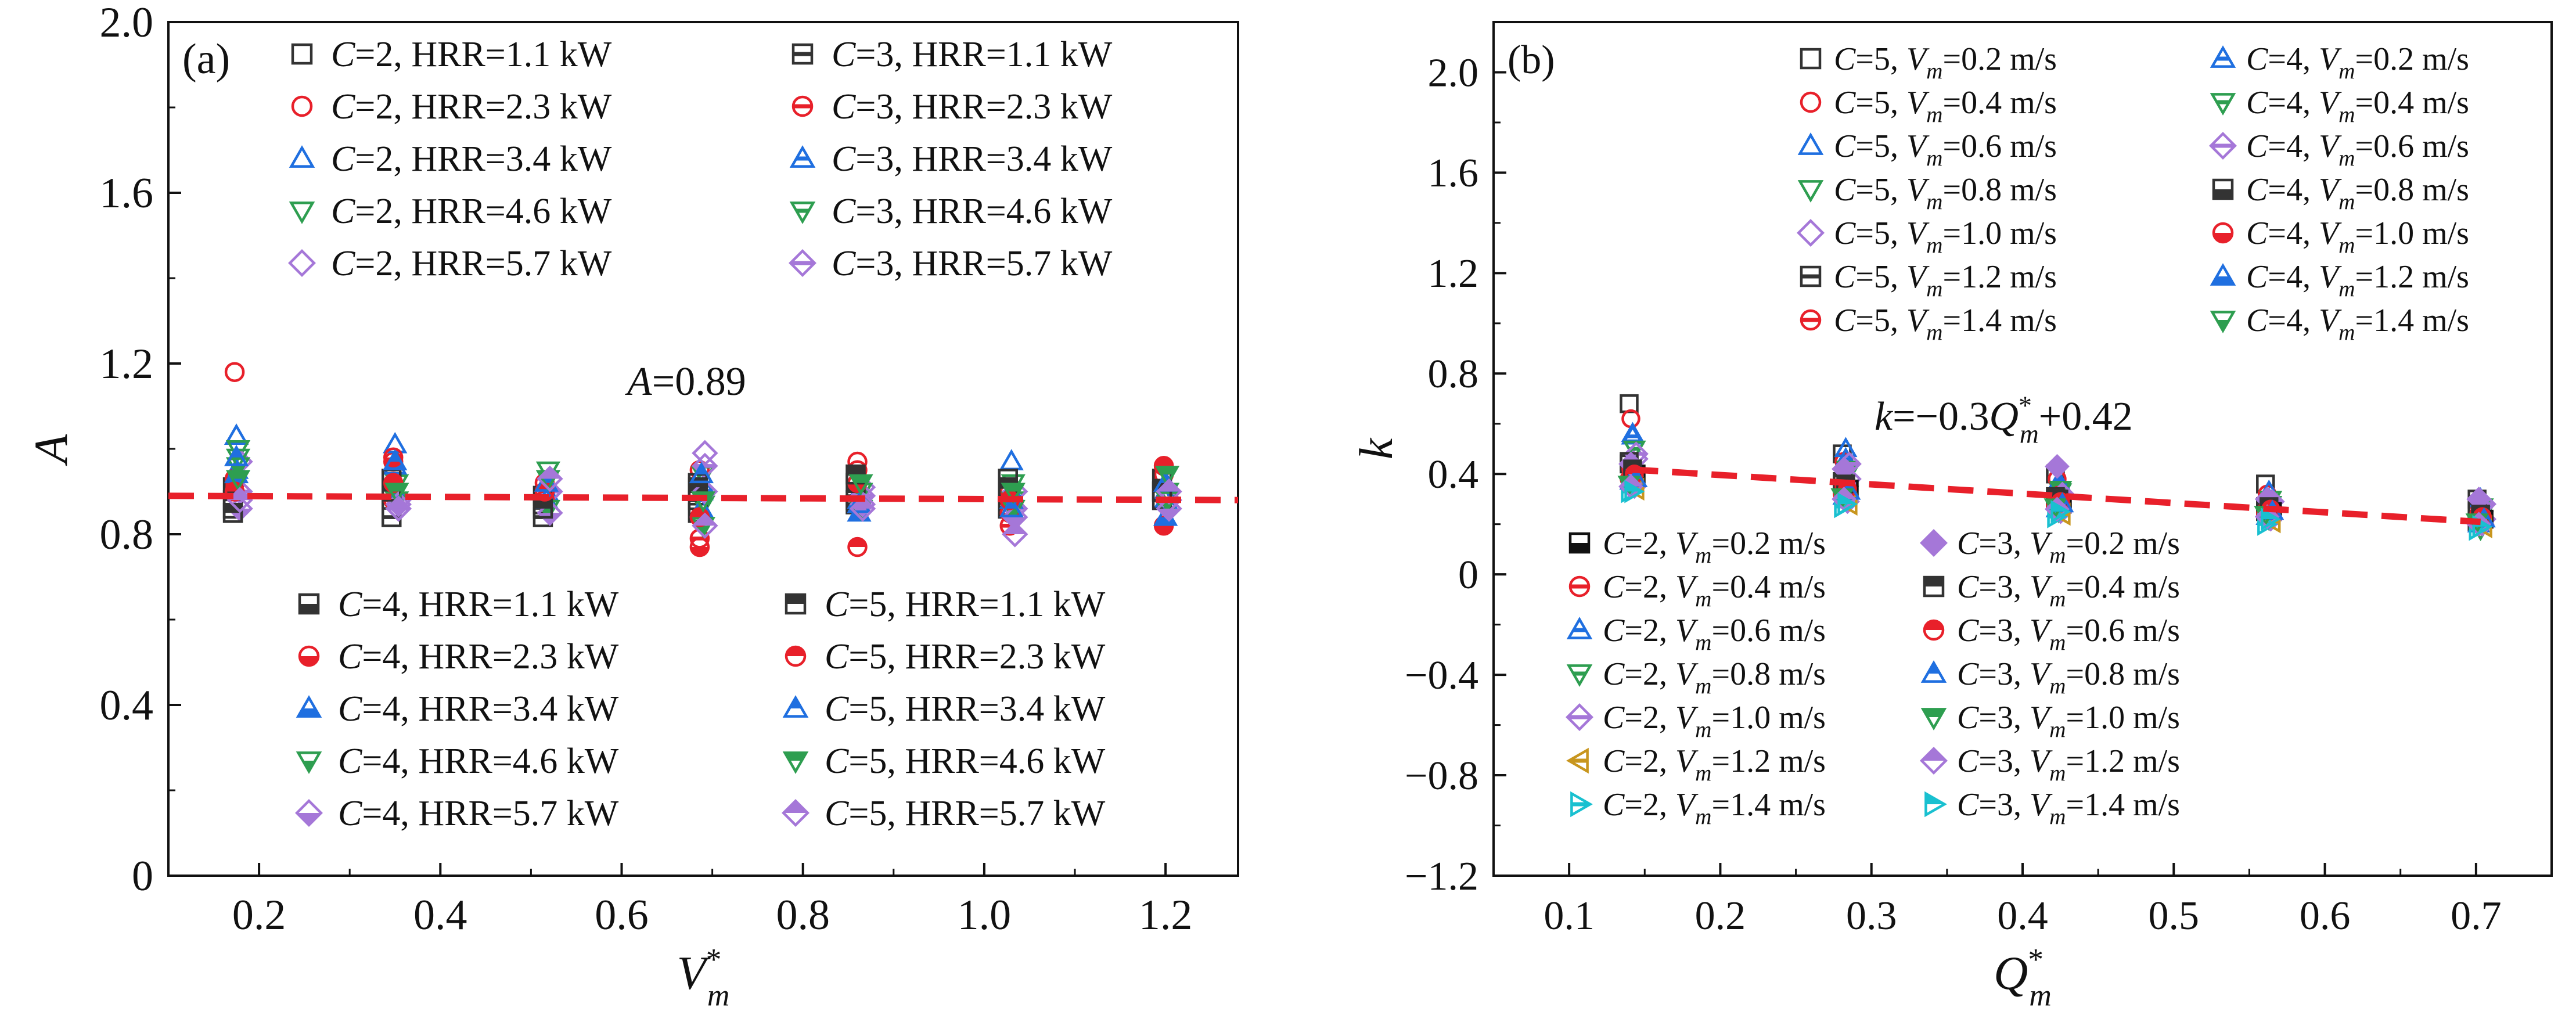 This screenshot has height=1022, width=2576. What do you see at coordinates (2325, 916) in the screenshot?
I see `x-tick-label: 0.6` at bounding box center [2325, 916].